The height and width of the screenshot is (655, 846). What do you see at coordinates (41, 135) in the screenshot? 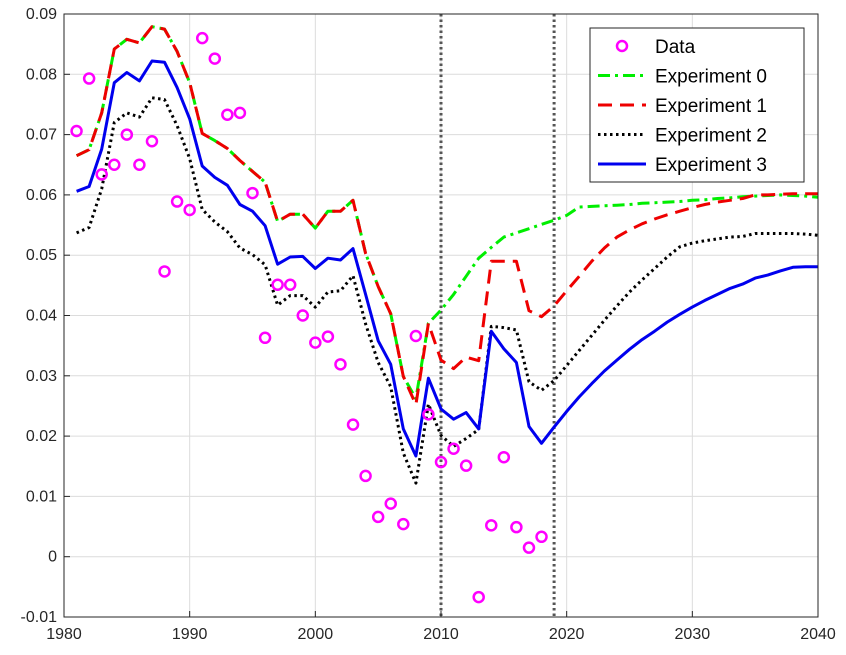
I see `y-tick-label: 0.07` at bounding box center [41, 135].